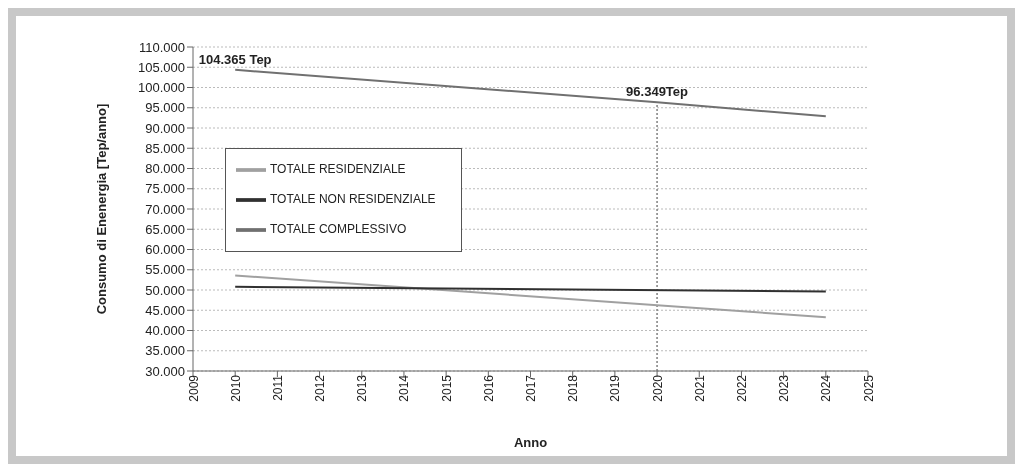 This screenshot has width=1023, height=472. I want to click on x-tick-label: 2009, so click(193, 388).